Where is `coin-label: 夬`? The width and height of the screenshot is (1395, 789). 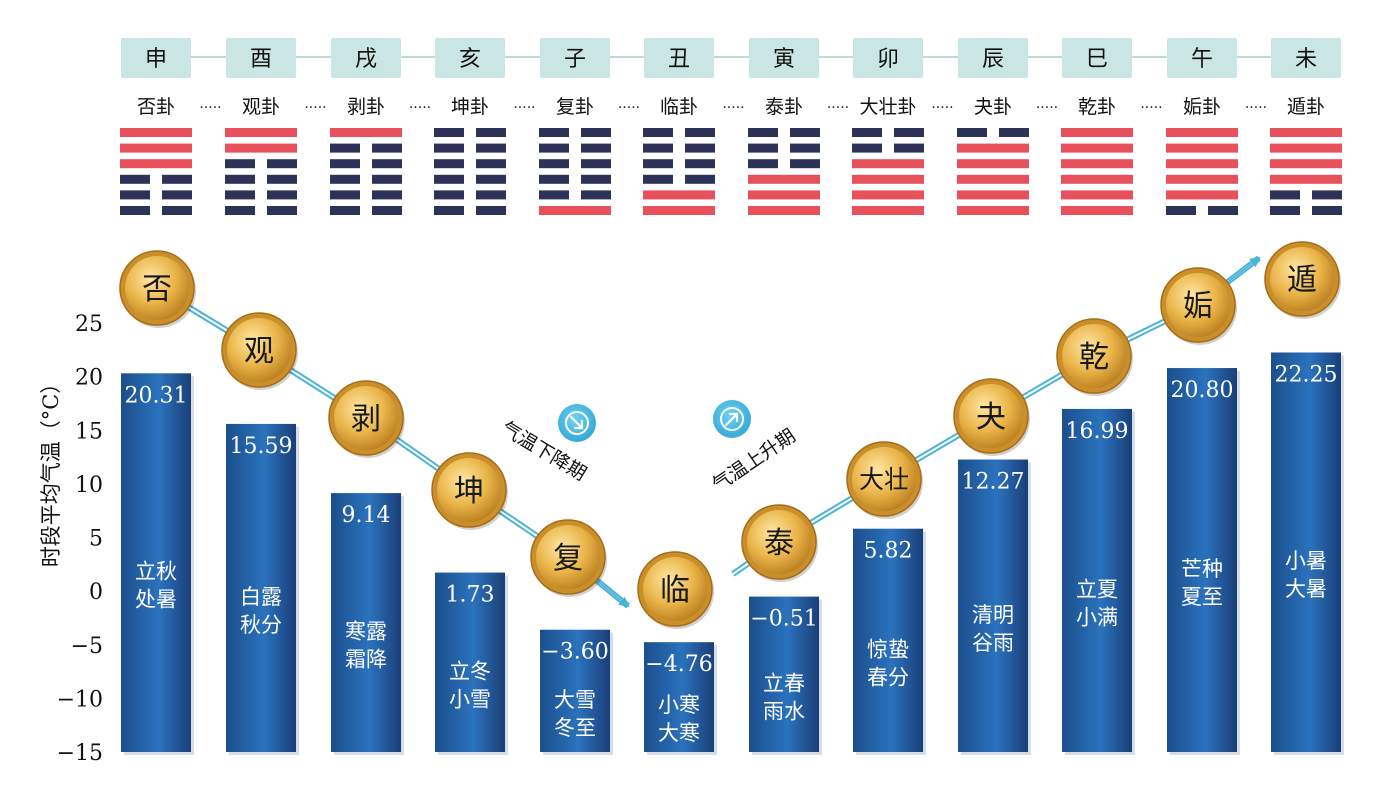 coin-label: 夬 is located at coordinates (991, 417).